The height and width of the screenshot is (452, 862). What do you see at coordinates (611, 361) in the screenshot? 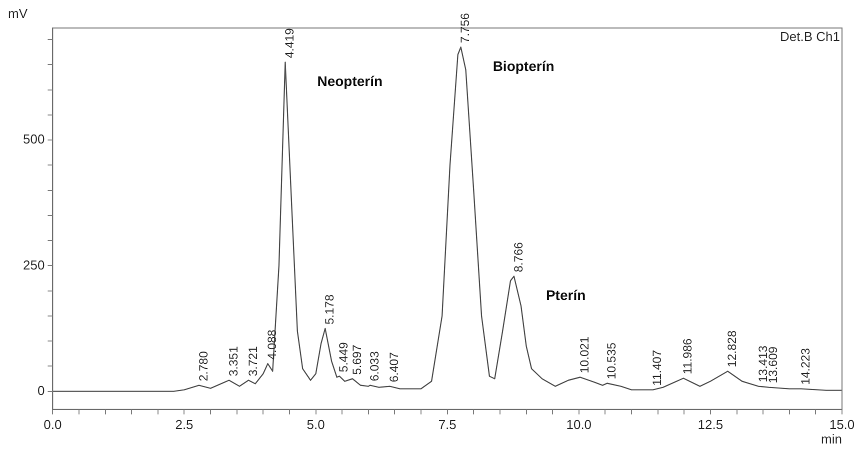
I see `annotation: 10.535` at bounding box center [611, 361].